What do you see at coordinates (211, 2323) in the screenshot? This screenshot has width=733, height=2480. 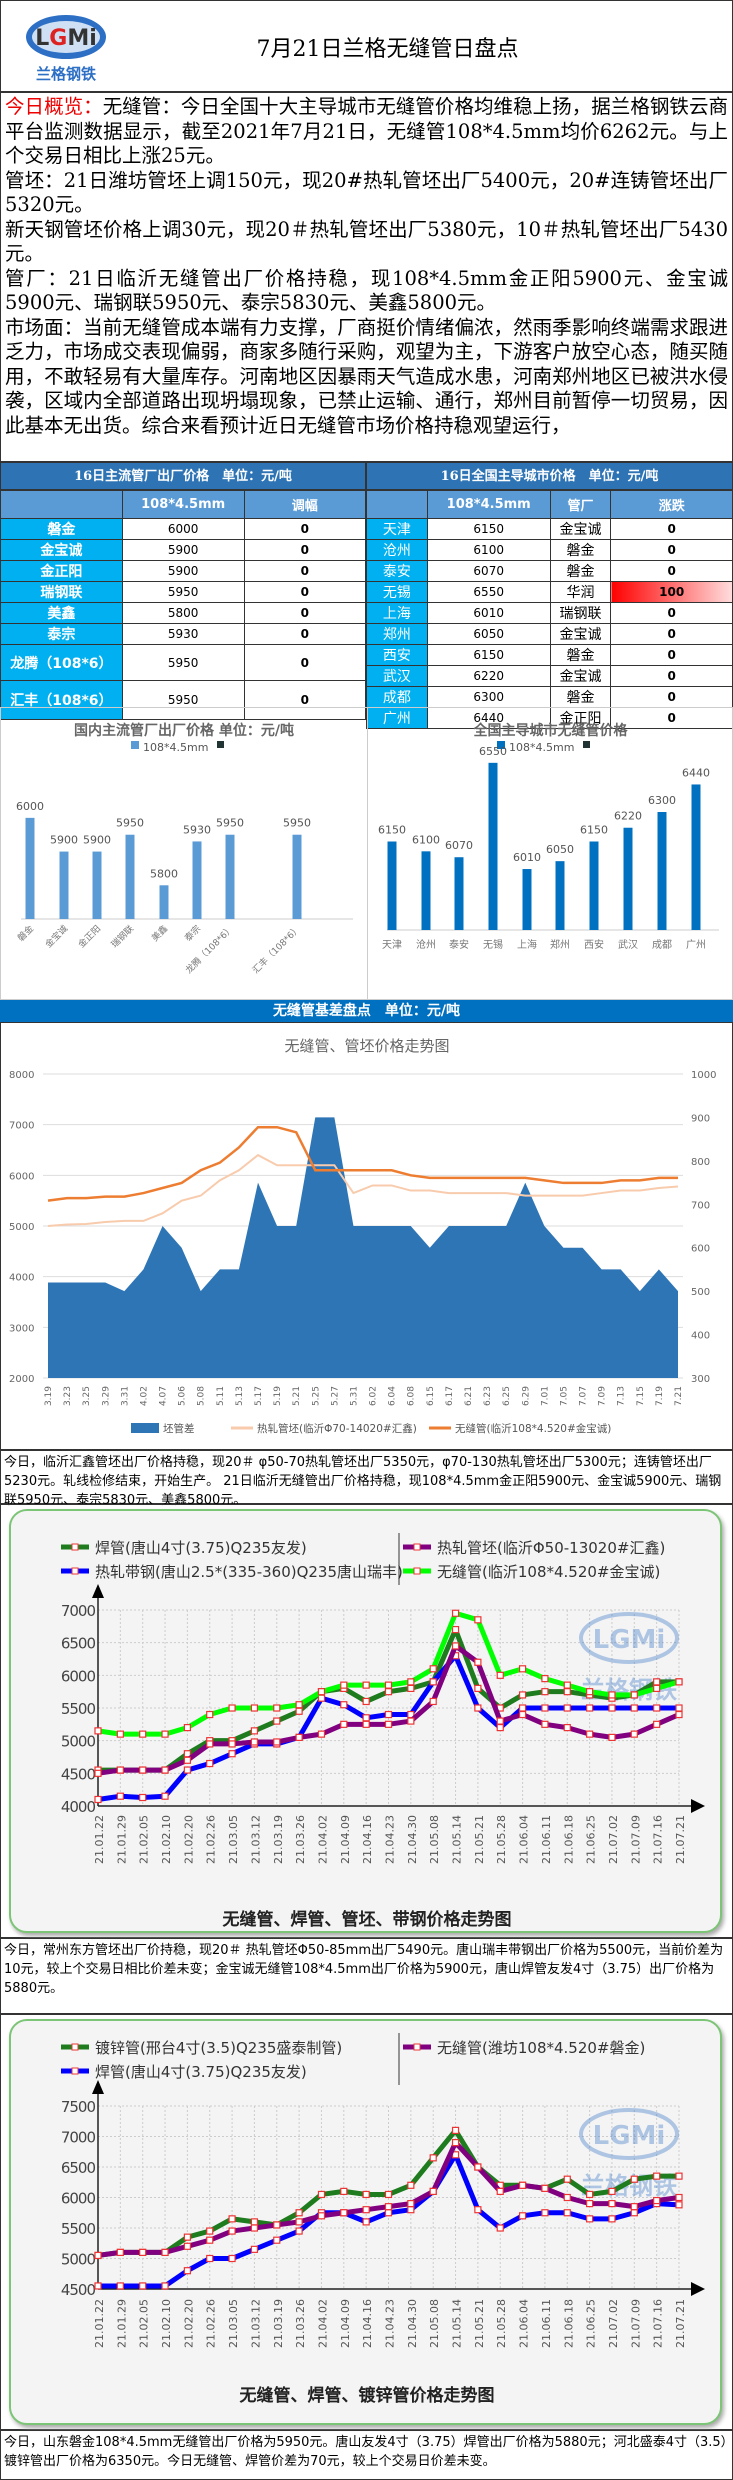 I see `x-tick-label: 21.02.26` at bounding box center [211, 2323].